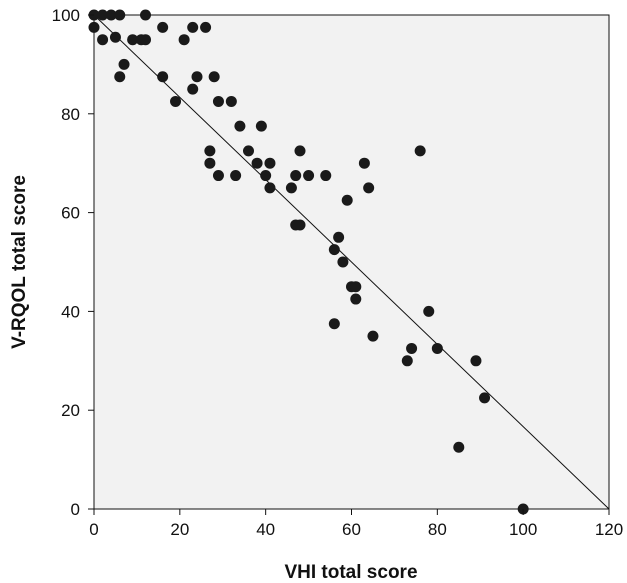  I want to click on y-tick-label: 20, so click(70, 410).